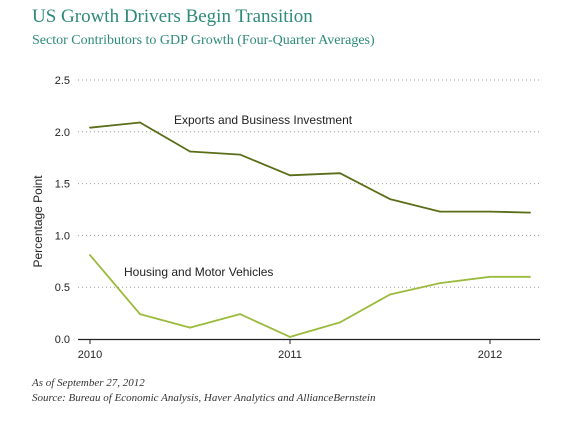  What do you see at coordinates (62, 236) in the screenshot?
I see `y-tick-label: 1.0` at bounding box center [62, 236].